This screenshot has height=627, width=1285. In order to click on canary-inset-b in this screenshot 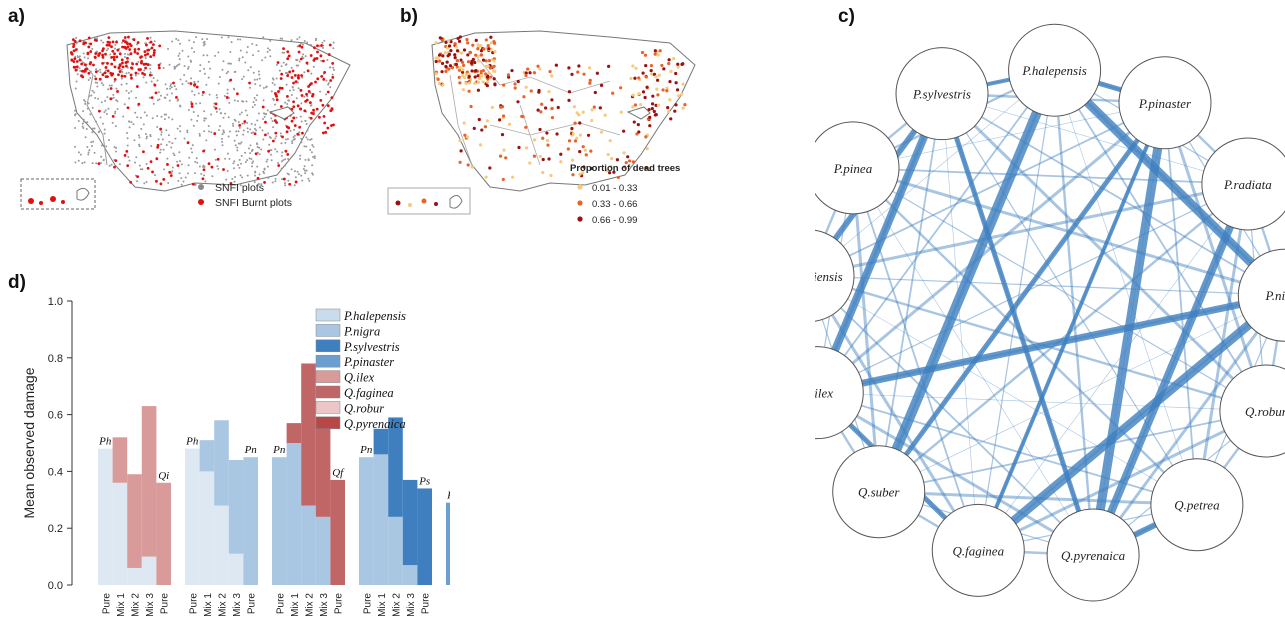, I will do `click(429, 201)`.